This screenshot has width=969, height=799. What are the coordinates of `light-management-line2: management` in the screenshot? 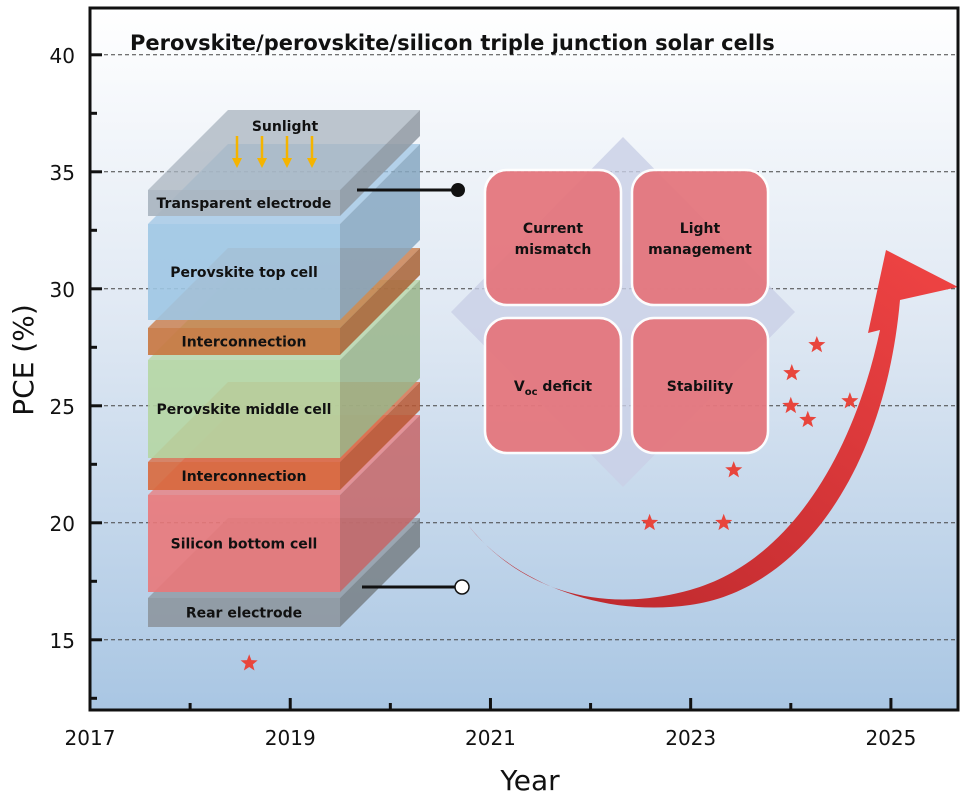 It's located at (700, 250).